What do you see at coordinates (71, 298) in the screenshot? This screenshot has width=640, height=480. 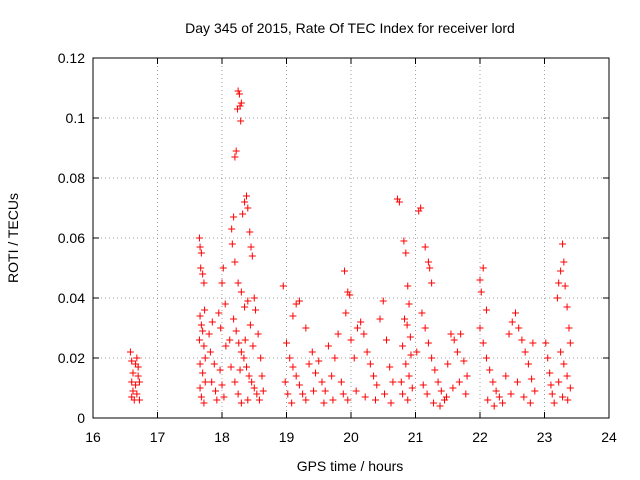 I see `y-tick-label: 0.04` at bounding box center [71, 298].